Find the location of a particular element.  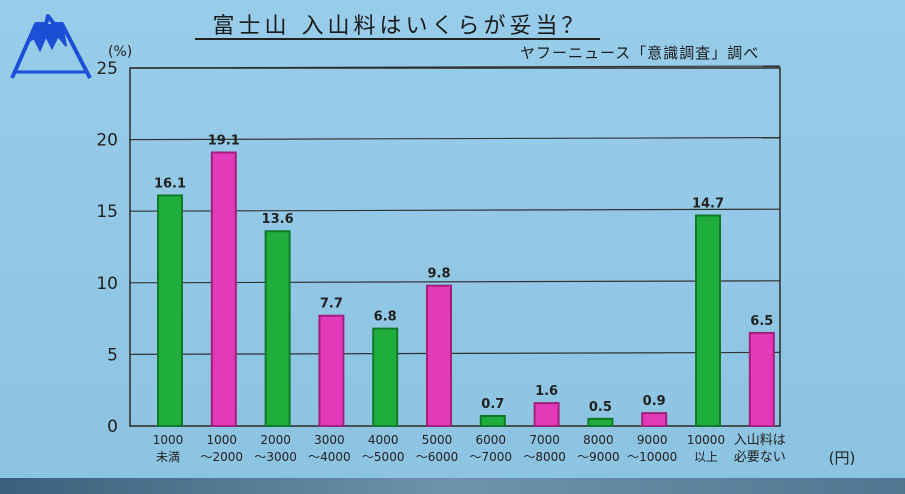

bar-value-label: 7.7 is located at coordinates (331, 304).